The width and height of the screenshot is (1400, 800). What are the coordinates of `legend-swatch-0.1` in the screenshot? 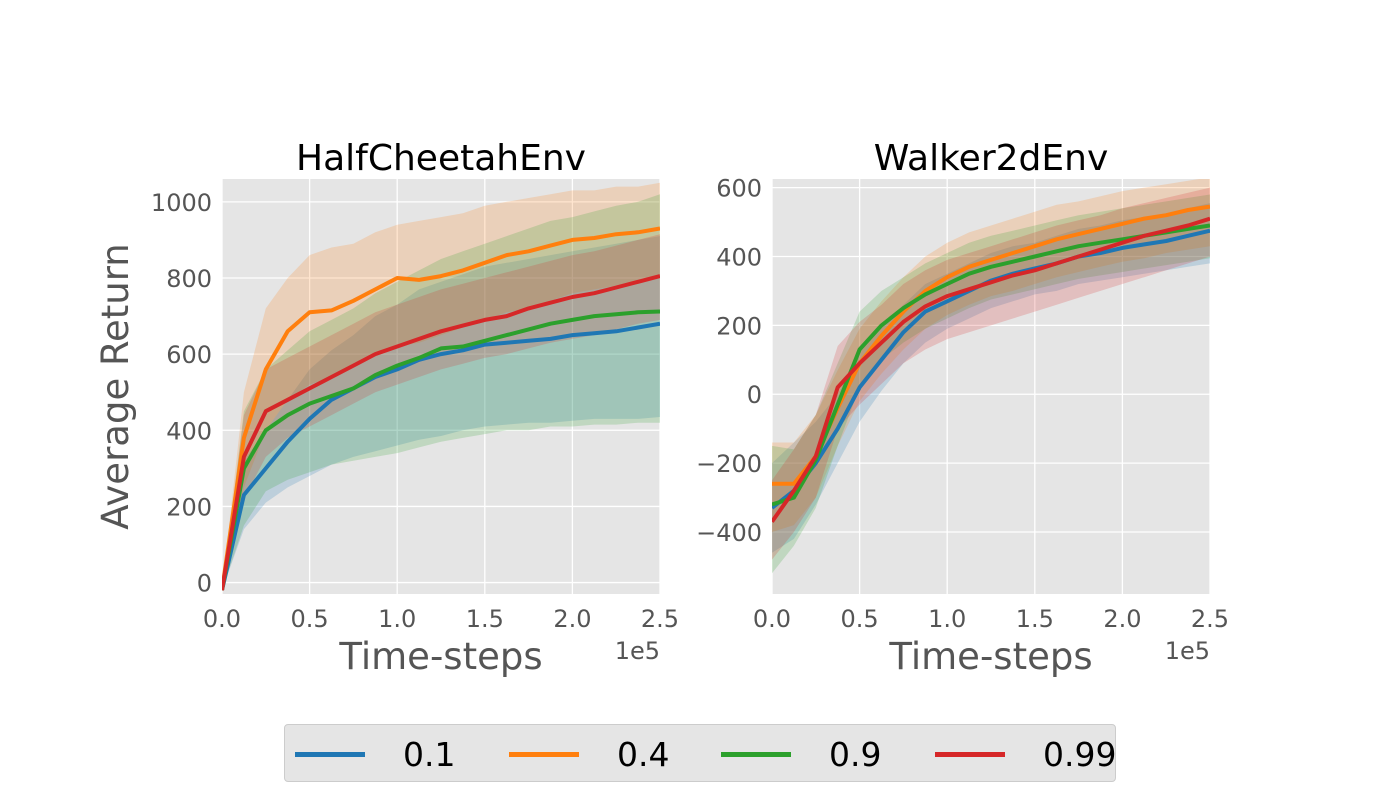 It's located at (330, 754).